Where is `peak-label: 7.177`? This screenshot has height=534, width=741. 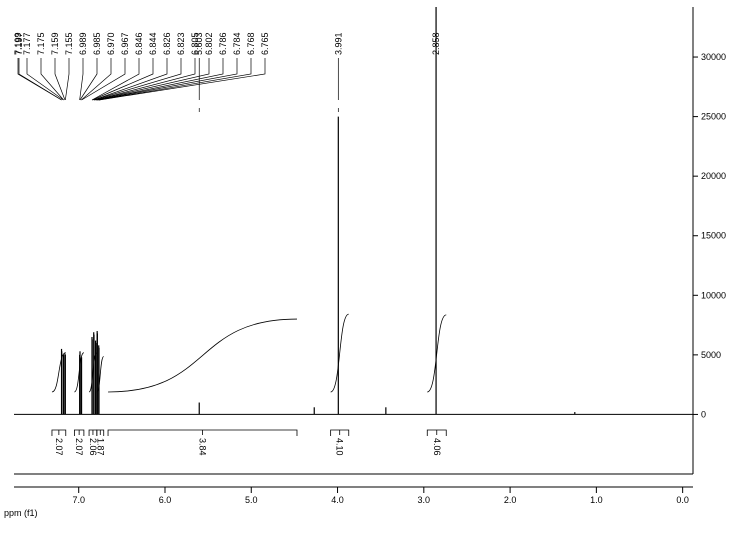
peak-label: 7.177 is located at coordinates (27, 43).